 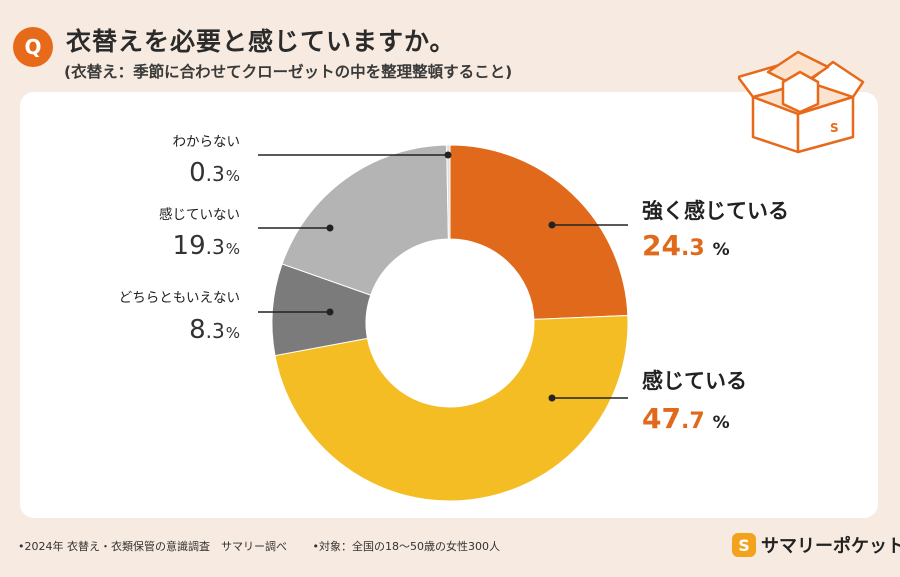 I want to click on brand-name: サマリーポケット, so click(x=830, y=546).